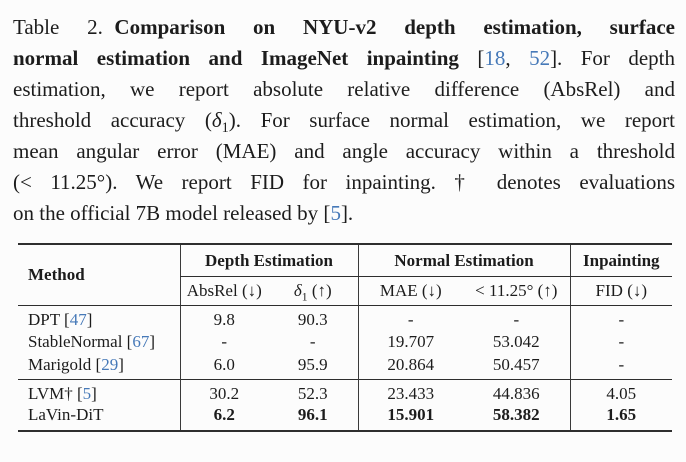  I want to click on col-header-method: Method, so click(99, 275).